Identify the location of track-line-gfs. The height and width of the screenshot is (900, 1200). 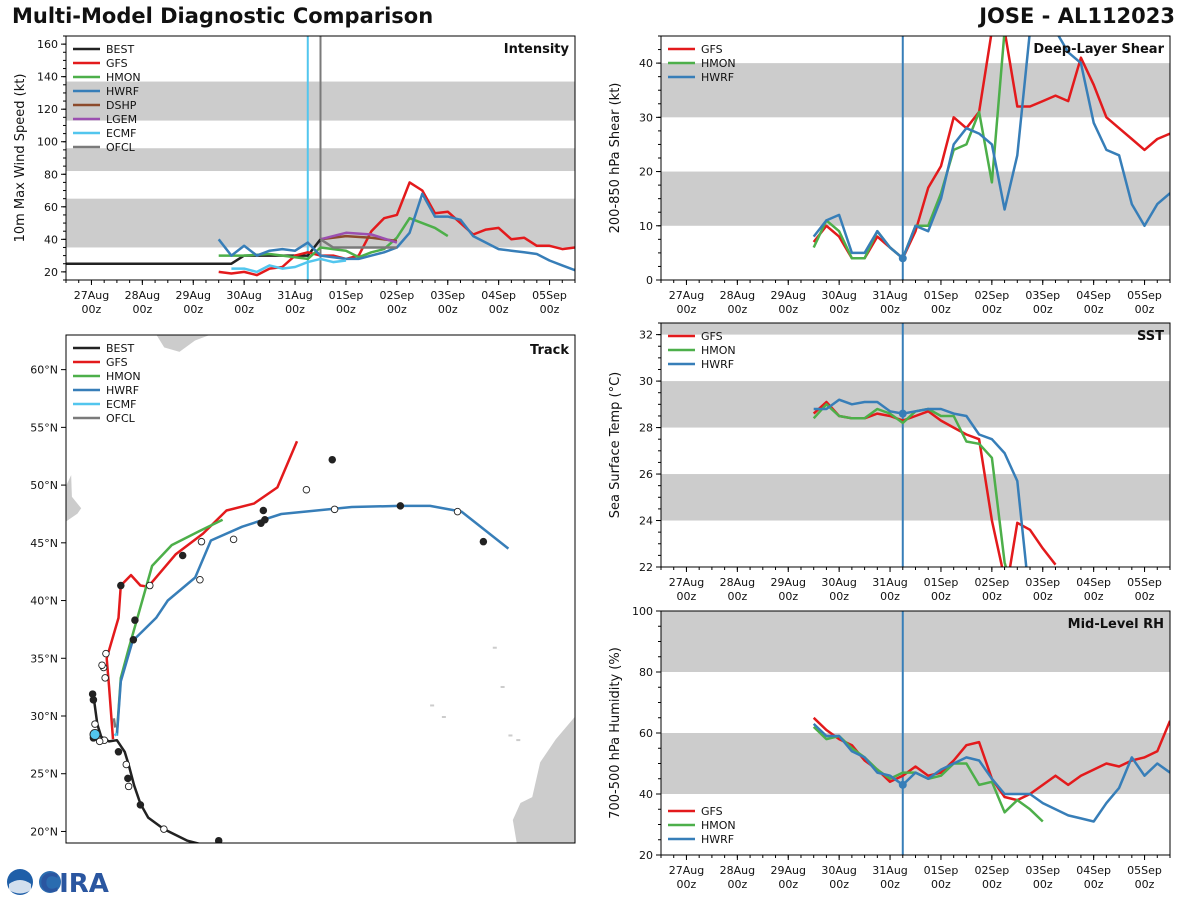
(202, 590).